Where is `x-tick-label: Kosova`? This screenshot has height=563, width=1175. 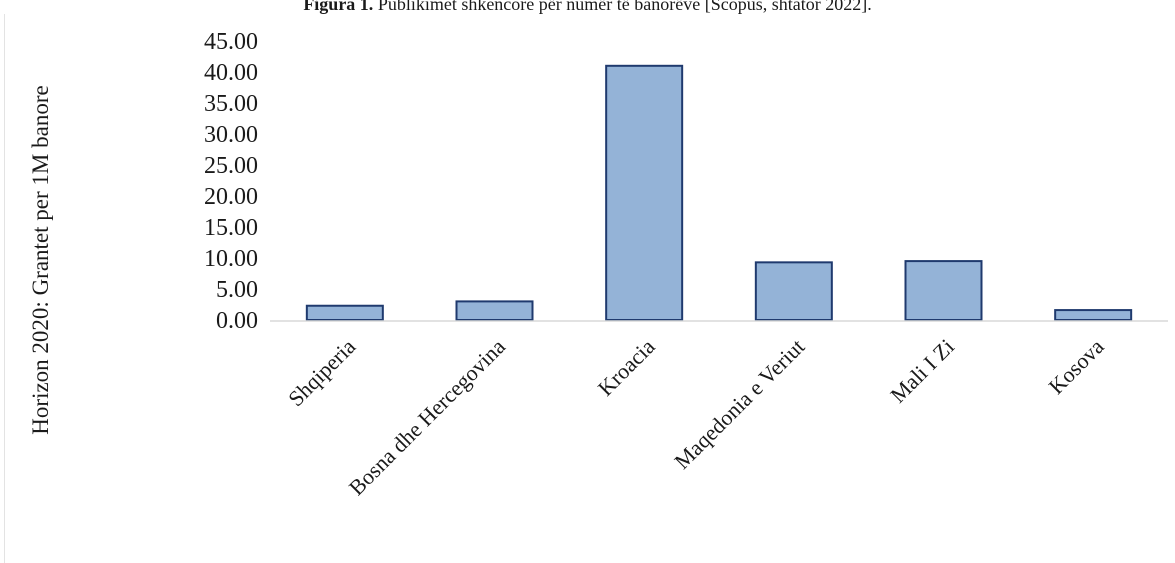 x-tick-label: Kosova is located at coordinates (1075, 366).